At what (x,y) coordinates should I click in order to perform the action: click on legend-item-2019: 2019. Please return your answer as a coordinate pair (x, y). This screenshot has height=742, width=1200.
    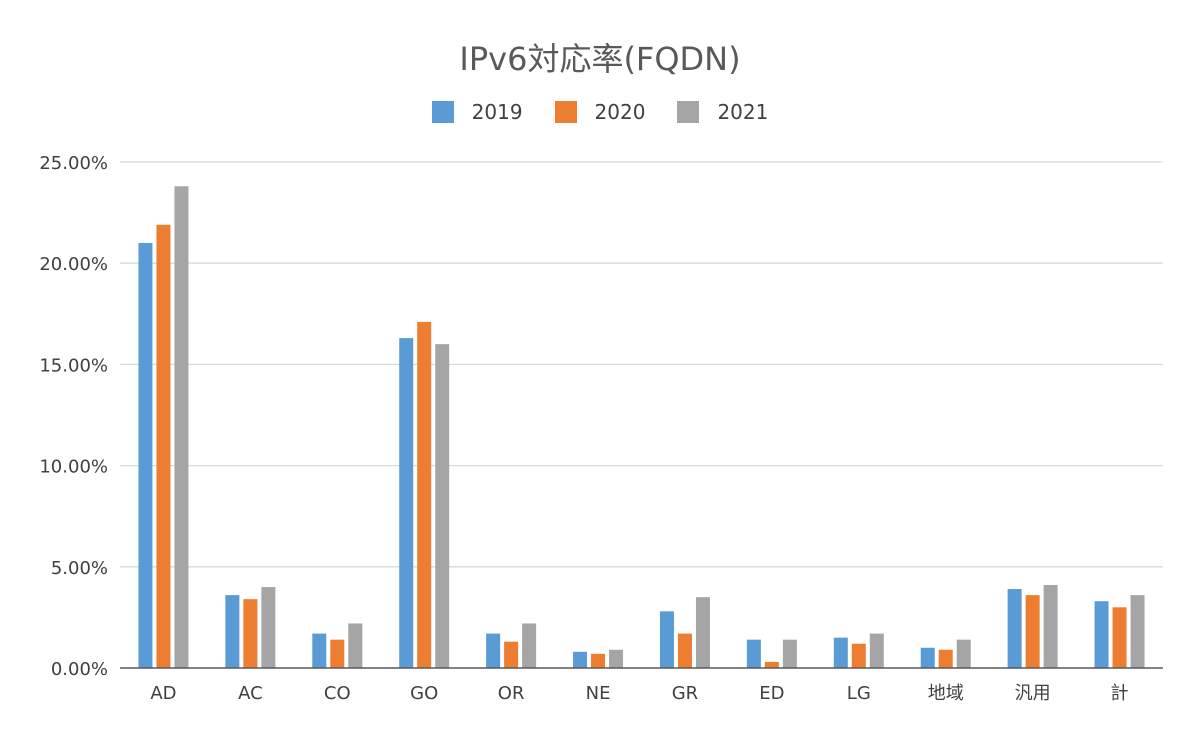
    Looking at the image, I should click on (477, 112).